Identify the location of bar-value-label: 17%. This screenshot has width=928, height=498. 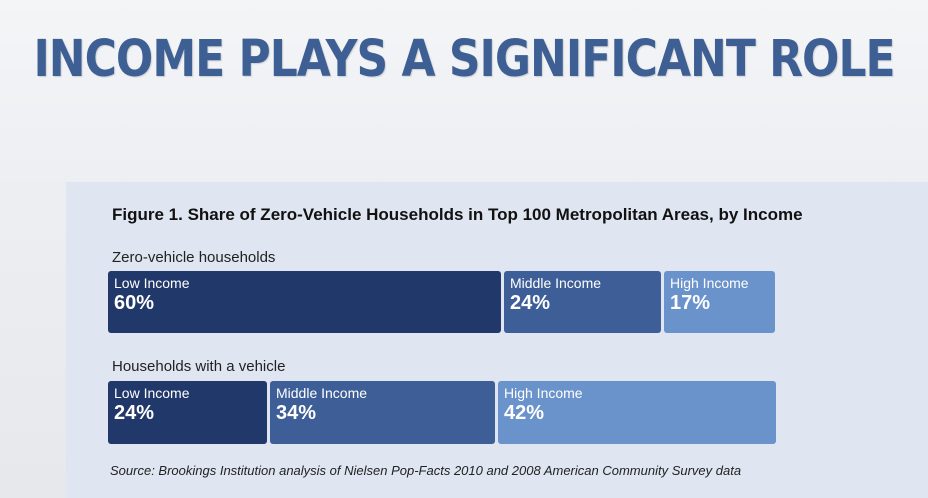
(690, 303).